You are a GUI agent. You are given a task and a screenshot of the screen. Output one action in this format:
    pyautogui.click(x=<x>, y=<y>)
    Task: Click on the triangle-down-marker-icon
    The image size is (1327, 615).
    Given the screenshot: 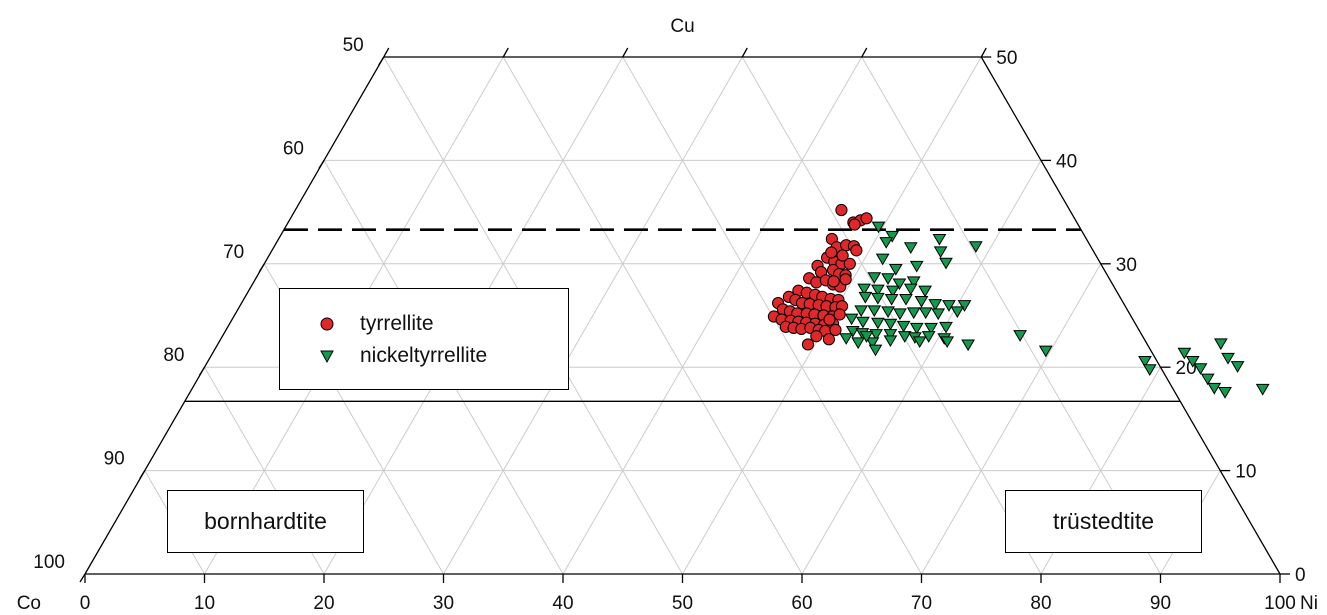 What is the action you would take?
    pyautogui.click(x=327, y=357)
    